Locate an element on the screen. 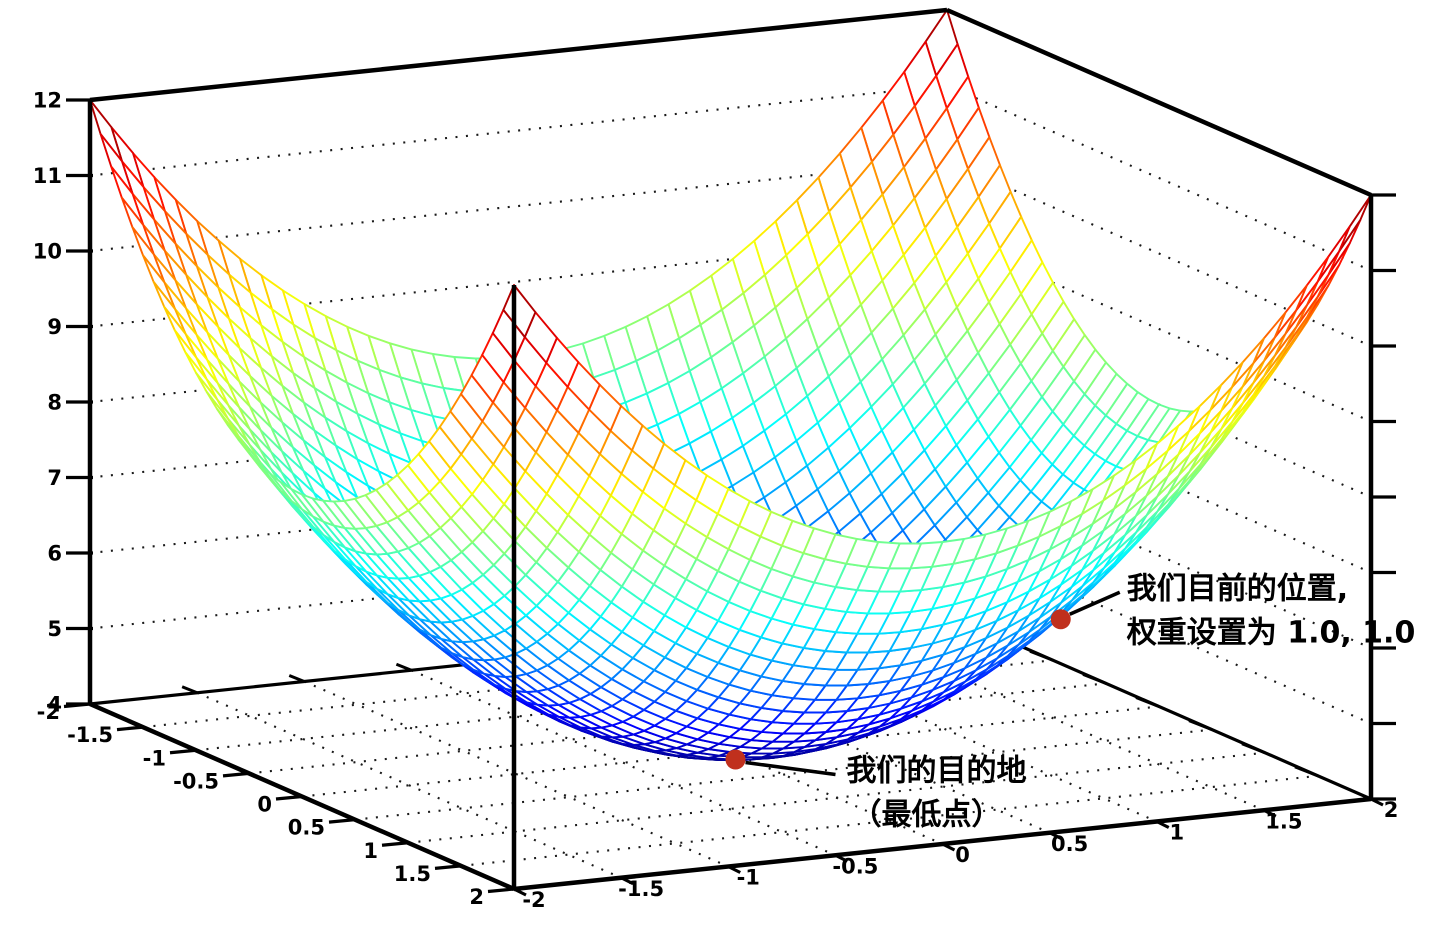  x-tick-label: 0 is located at coordinates (962, 855).